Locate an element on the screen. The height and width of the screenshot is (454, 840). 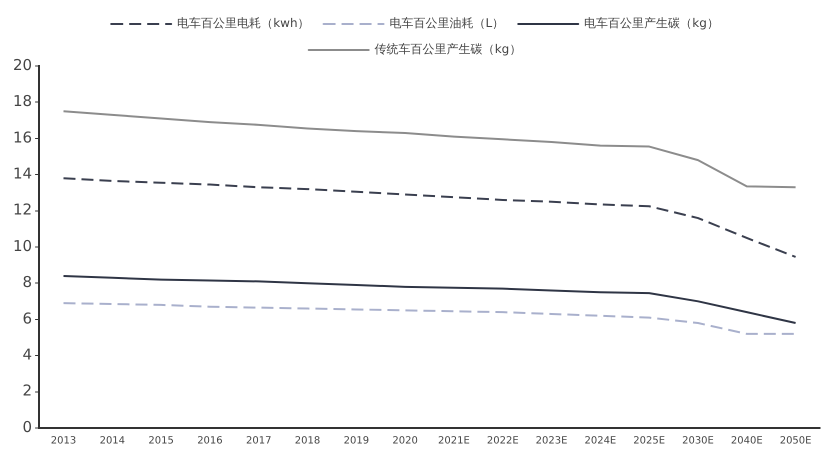
x-tick-label: 2022E is located at coordinates (502, 441).